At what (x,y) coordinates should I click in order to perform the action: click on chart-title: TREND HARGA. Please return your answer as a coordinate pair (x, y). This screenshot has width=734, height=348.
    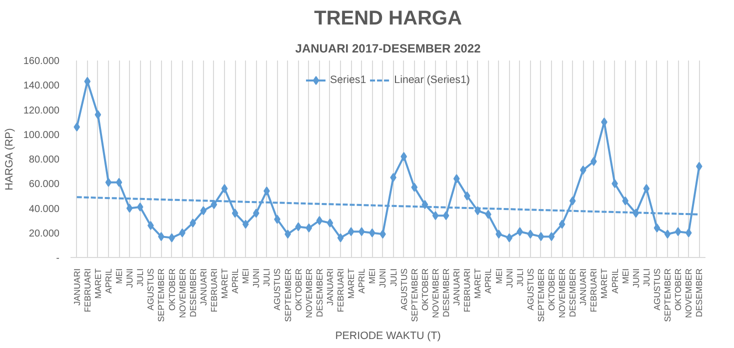
    Looking at the image, I should click on (388, 19).